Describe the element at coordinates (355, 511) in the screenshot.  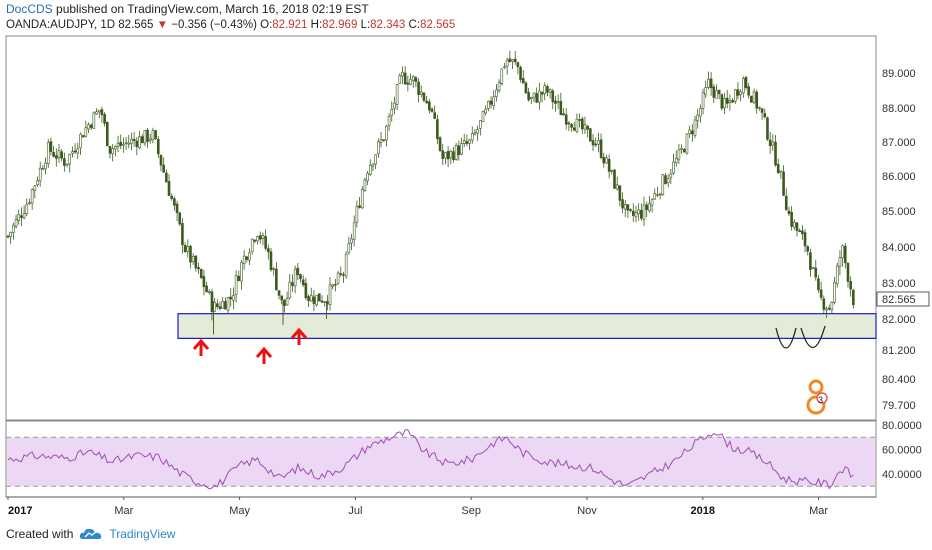
I see `time-axis-label: Jul` at that location.